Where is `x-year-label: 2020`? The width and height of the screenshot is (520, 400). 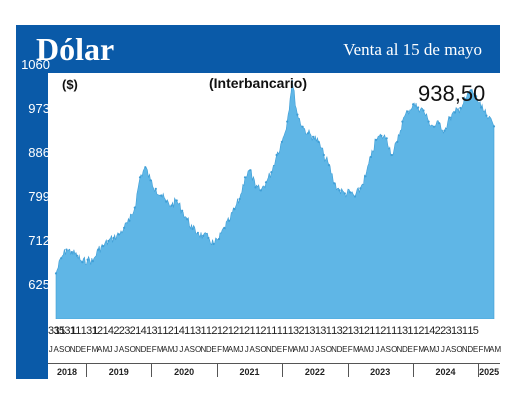
x-year-label: 2020 is located at coordinates (184, 372).